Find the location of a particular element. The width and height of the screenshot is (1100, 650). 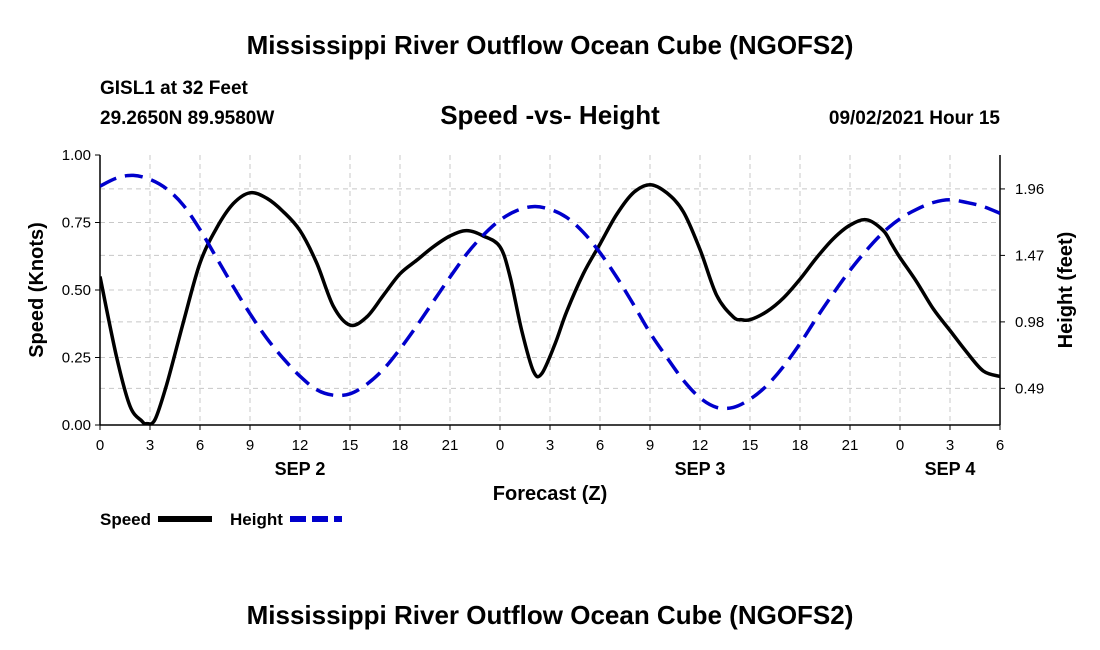

y2-axis-label: Height (feet) is located at coordinates (1066, 290).